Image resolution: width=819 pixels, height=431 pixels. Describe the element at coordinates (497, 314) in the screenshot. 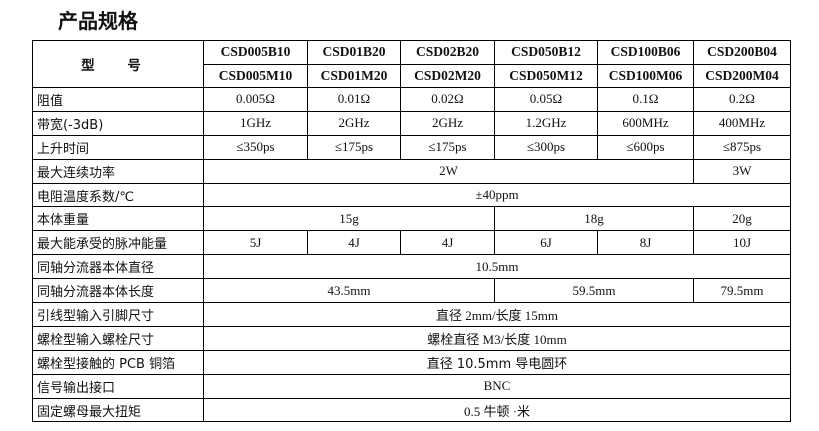

I see `cell: 直径 2mm/长度 15mm` at that location.